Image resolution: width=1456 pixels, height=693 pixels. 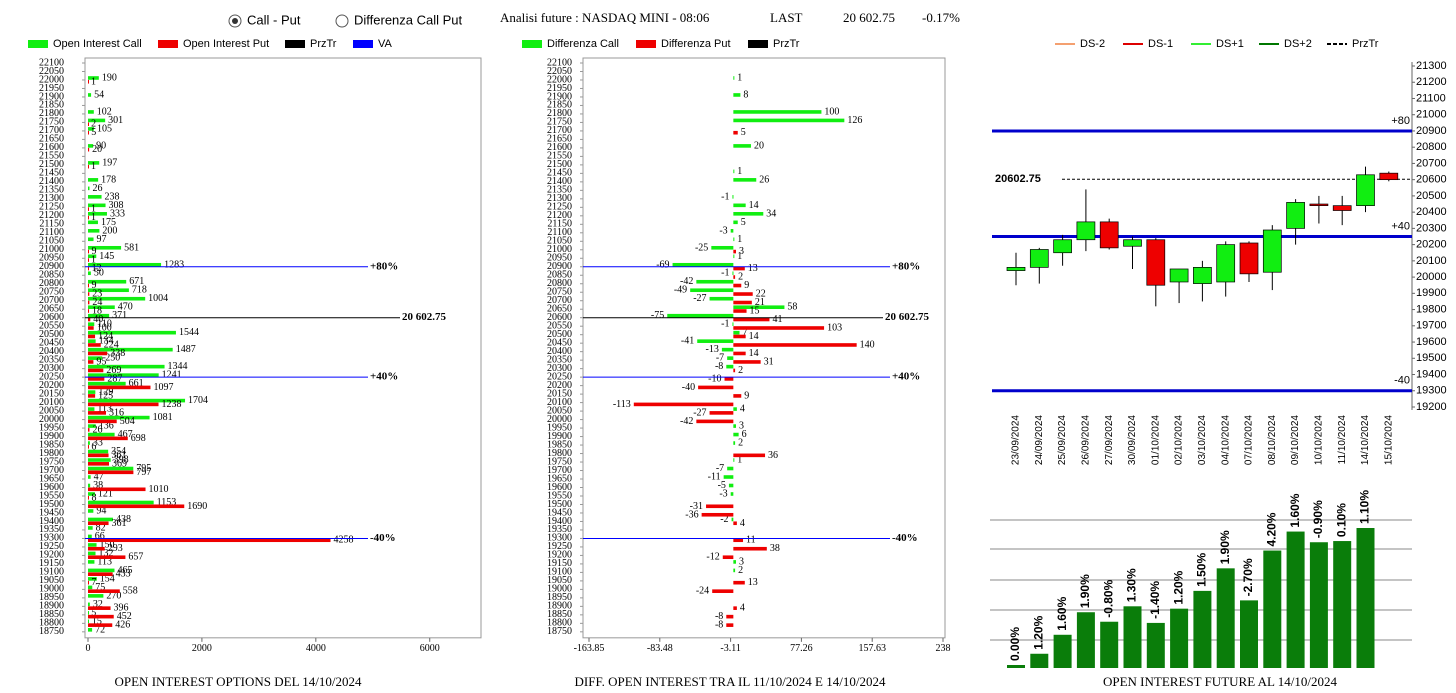 I want to click on y-tick-label: 20350, so click(x=559, y=359).